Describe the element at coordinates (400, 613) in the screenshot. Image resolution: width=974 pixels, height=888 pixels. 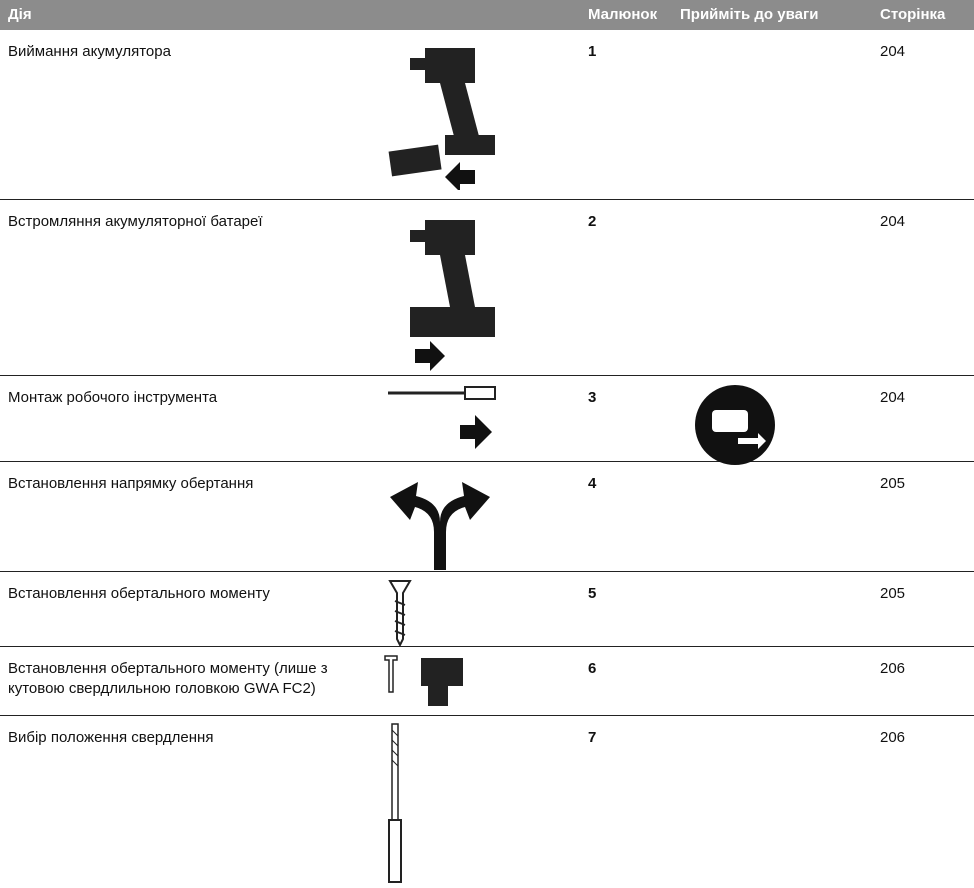
I see `screw-icon` at that location.